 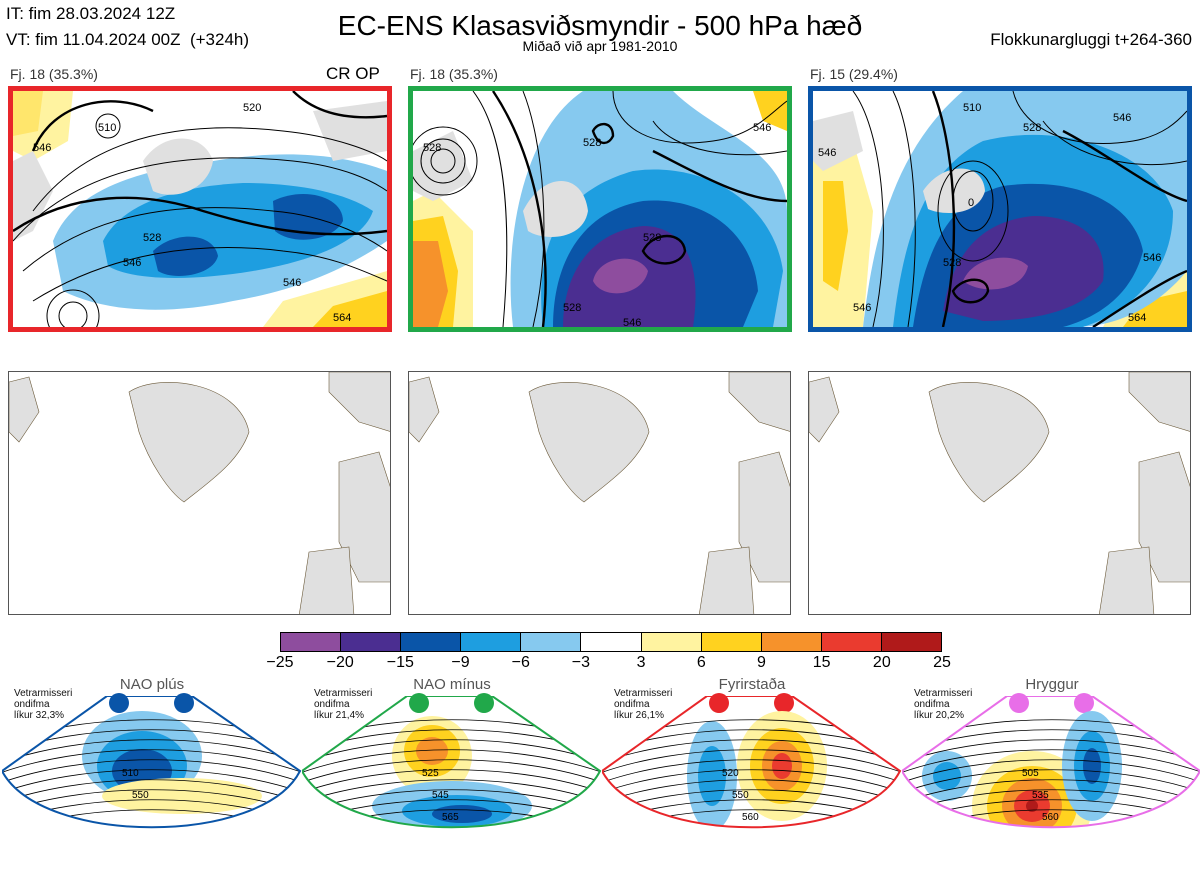 I want to click on colorbar-tick-label: 9, so click(x=761, y=662).